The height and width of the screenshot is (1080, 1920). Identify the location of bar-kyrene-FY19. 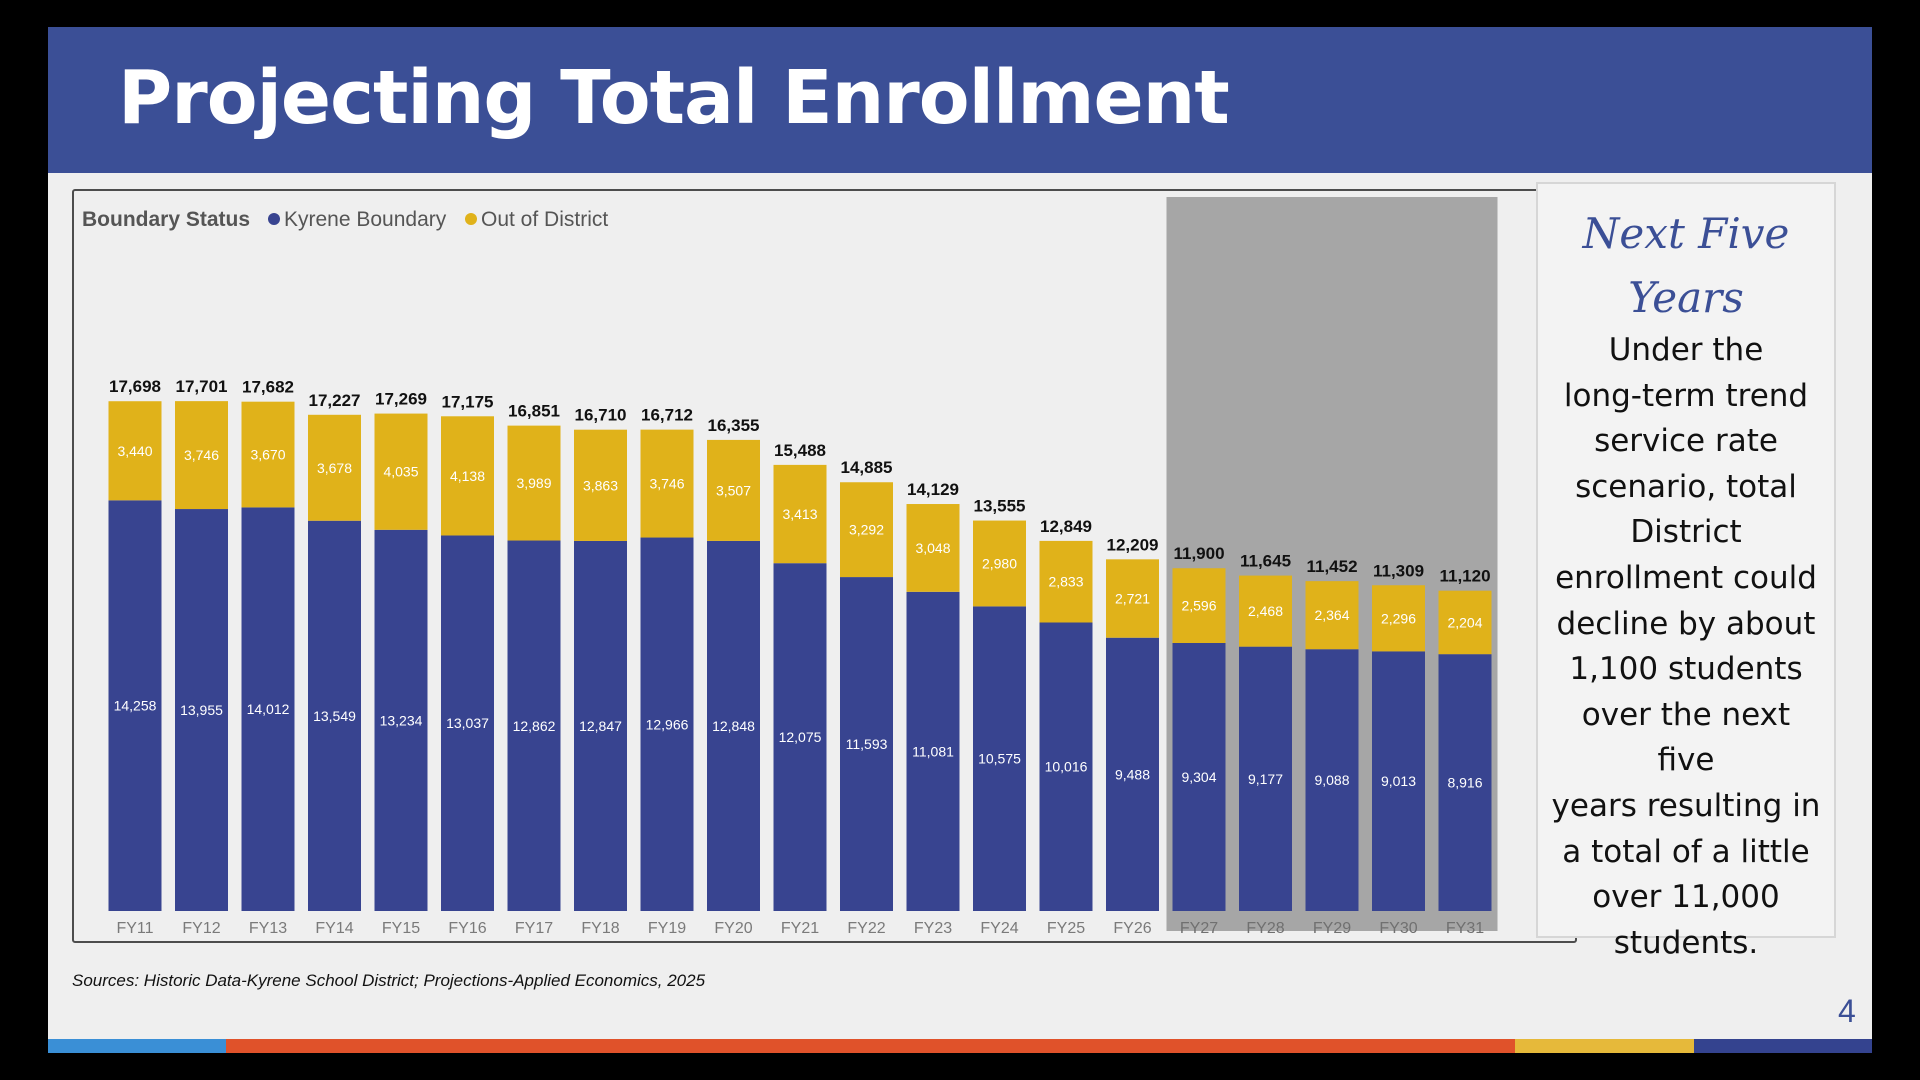
(667, 724).